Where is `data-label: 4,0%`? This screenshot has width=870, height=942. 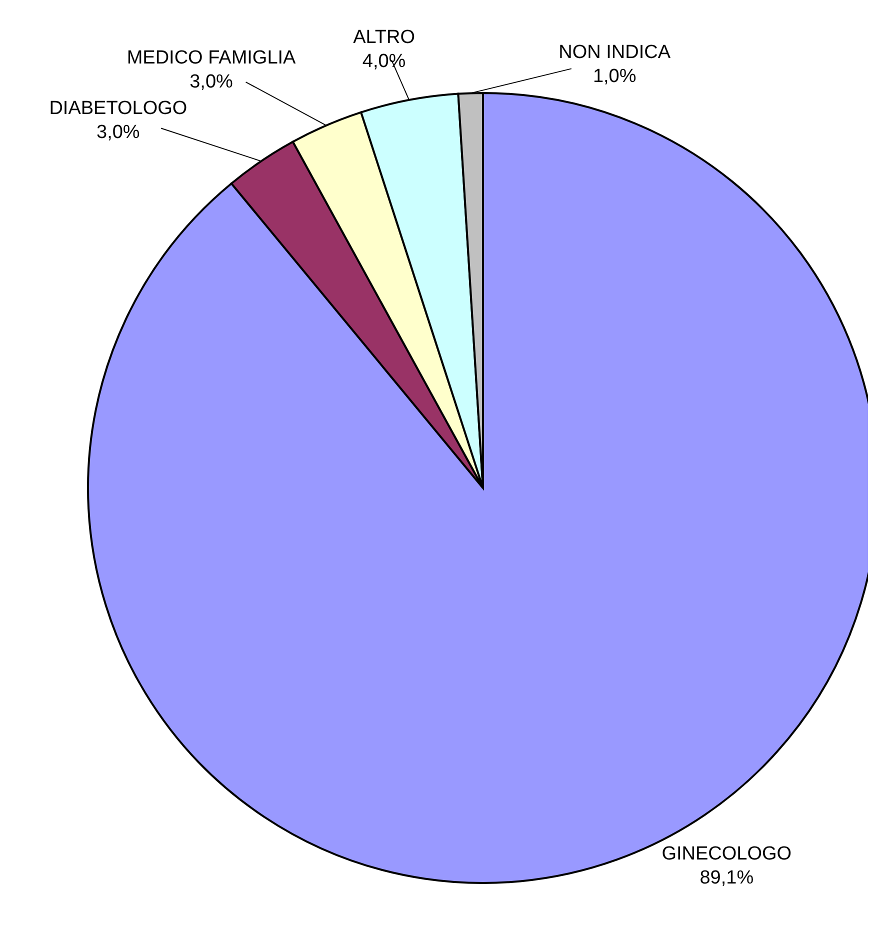
data-label: 4,0% is located at coordinates (384, 61).